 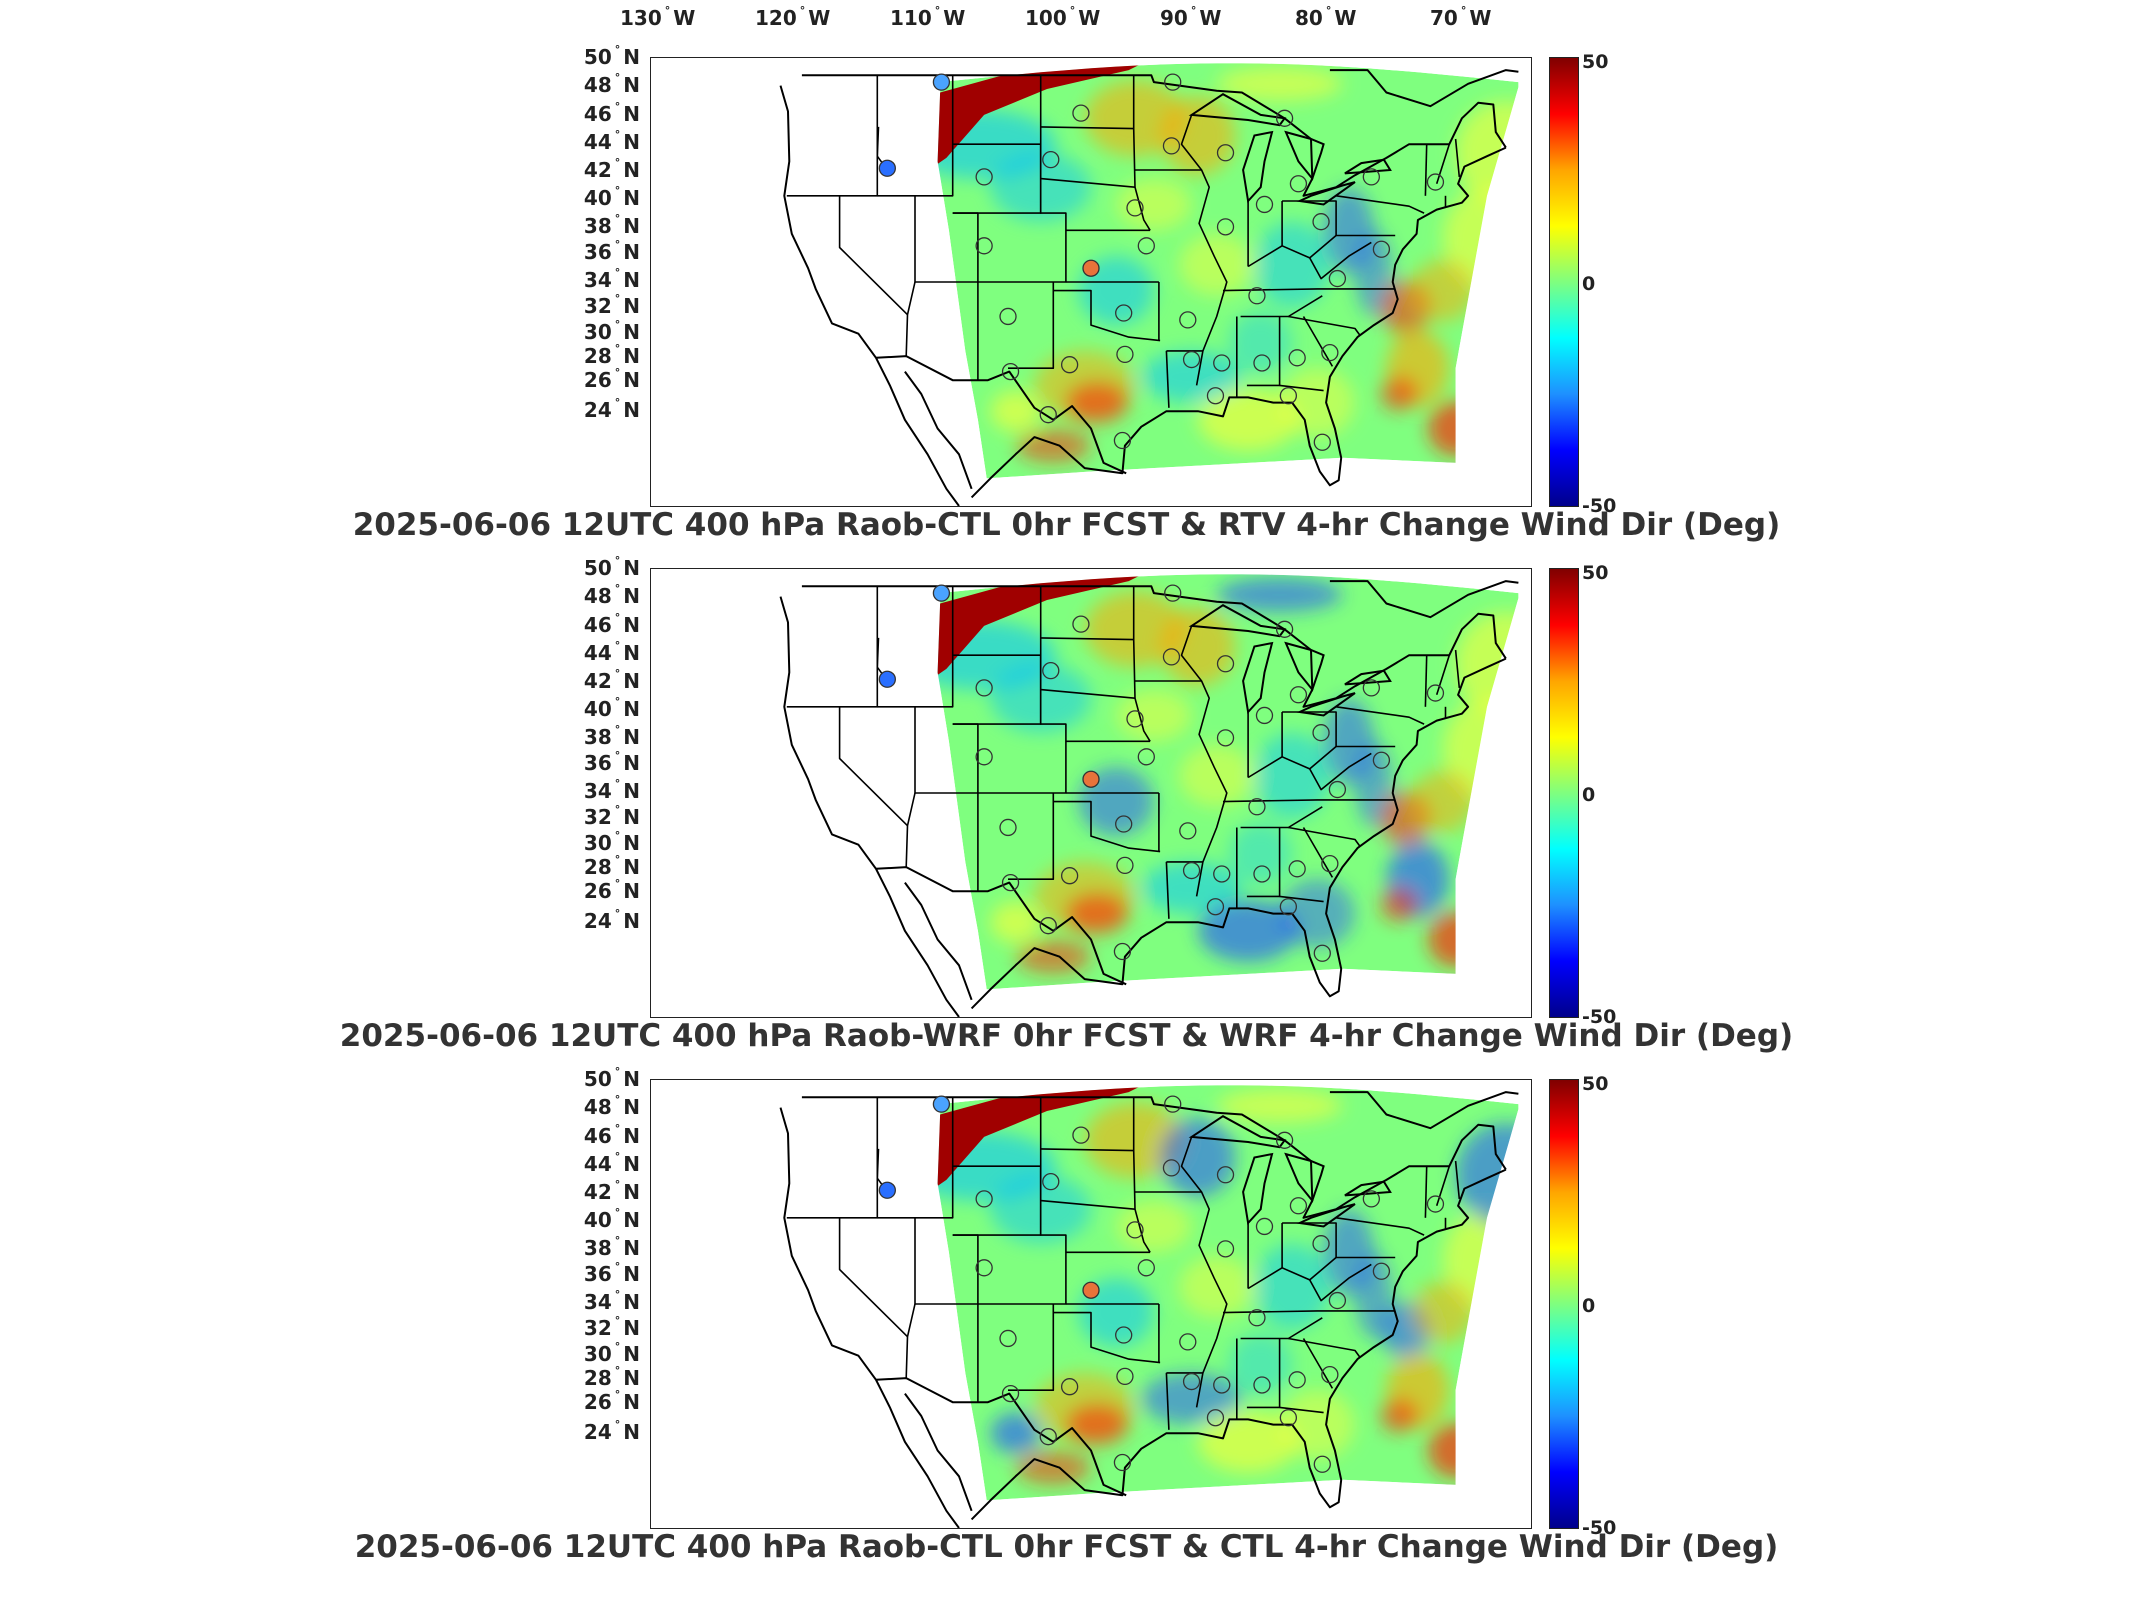 What do you see at coordinates (1599, 1528) in the screenshot?
I see `colorbar-tick-label: -50` at bounding box center [1599, 1528].